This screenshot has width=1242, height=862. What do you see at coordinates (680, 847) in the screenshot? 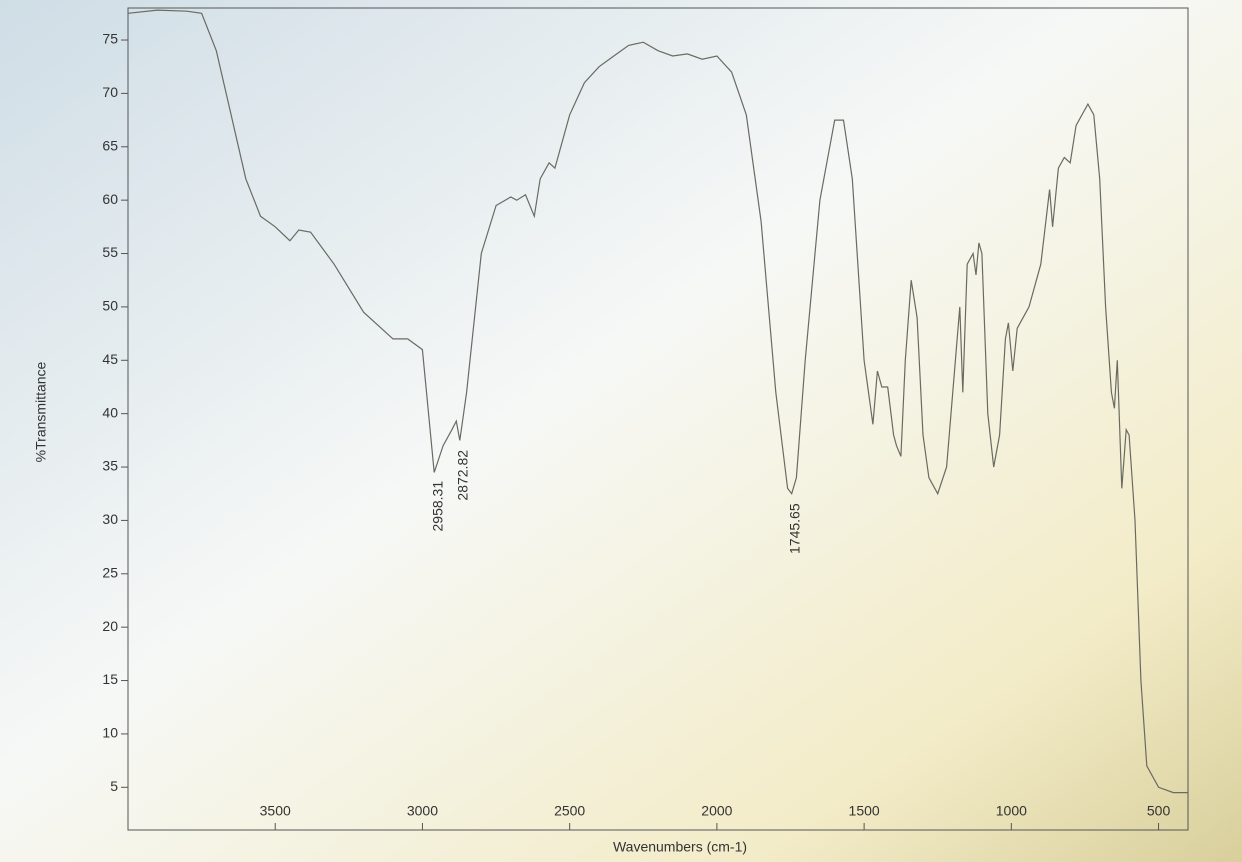
I see `x-axis-label: Wavenumbers (cm-1)` at bounding box center [680, 847].